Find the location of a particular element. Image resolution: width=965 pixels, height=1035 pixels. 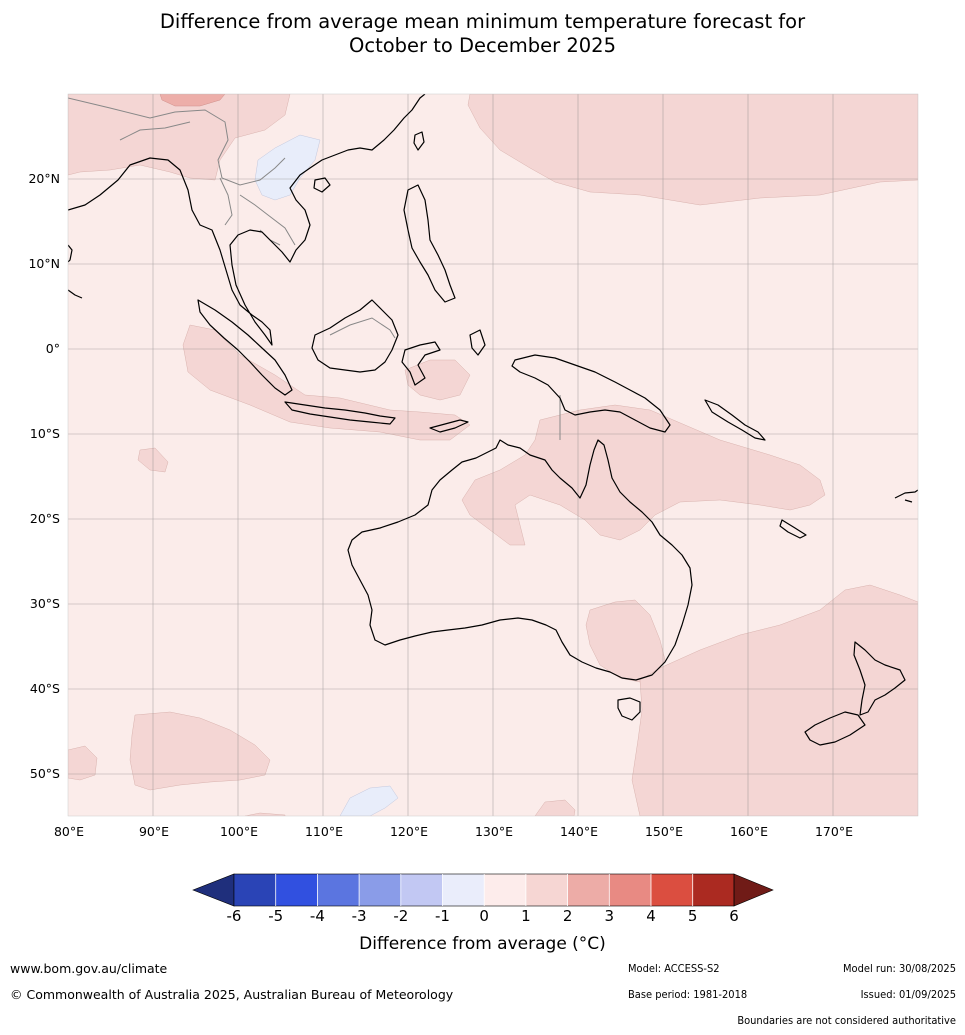

base-period-text: Base period: 1981-2018 is located at coordinates (688, 994).